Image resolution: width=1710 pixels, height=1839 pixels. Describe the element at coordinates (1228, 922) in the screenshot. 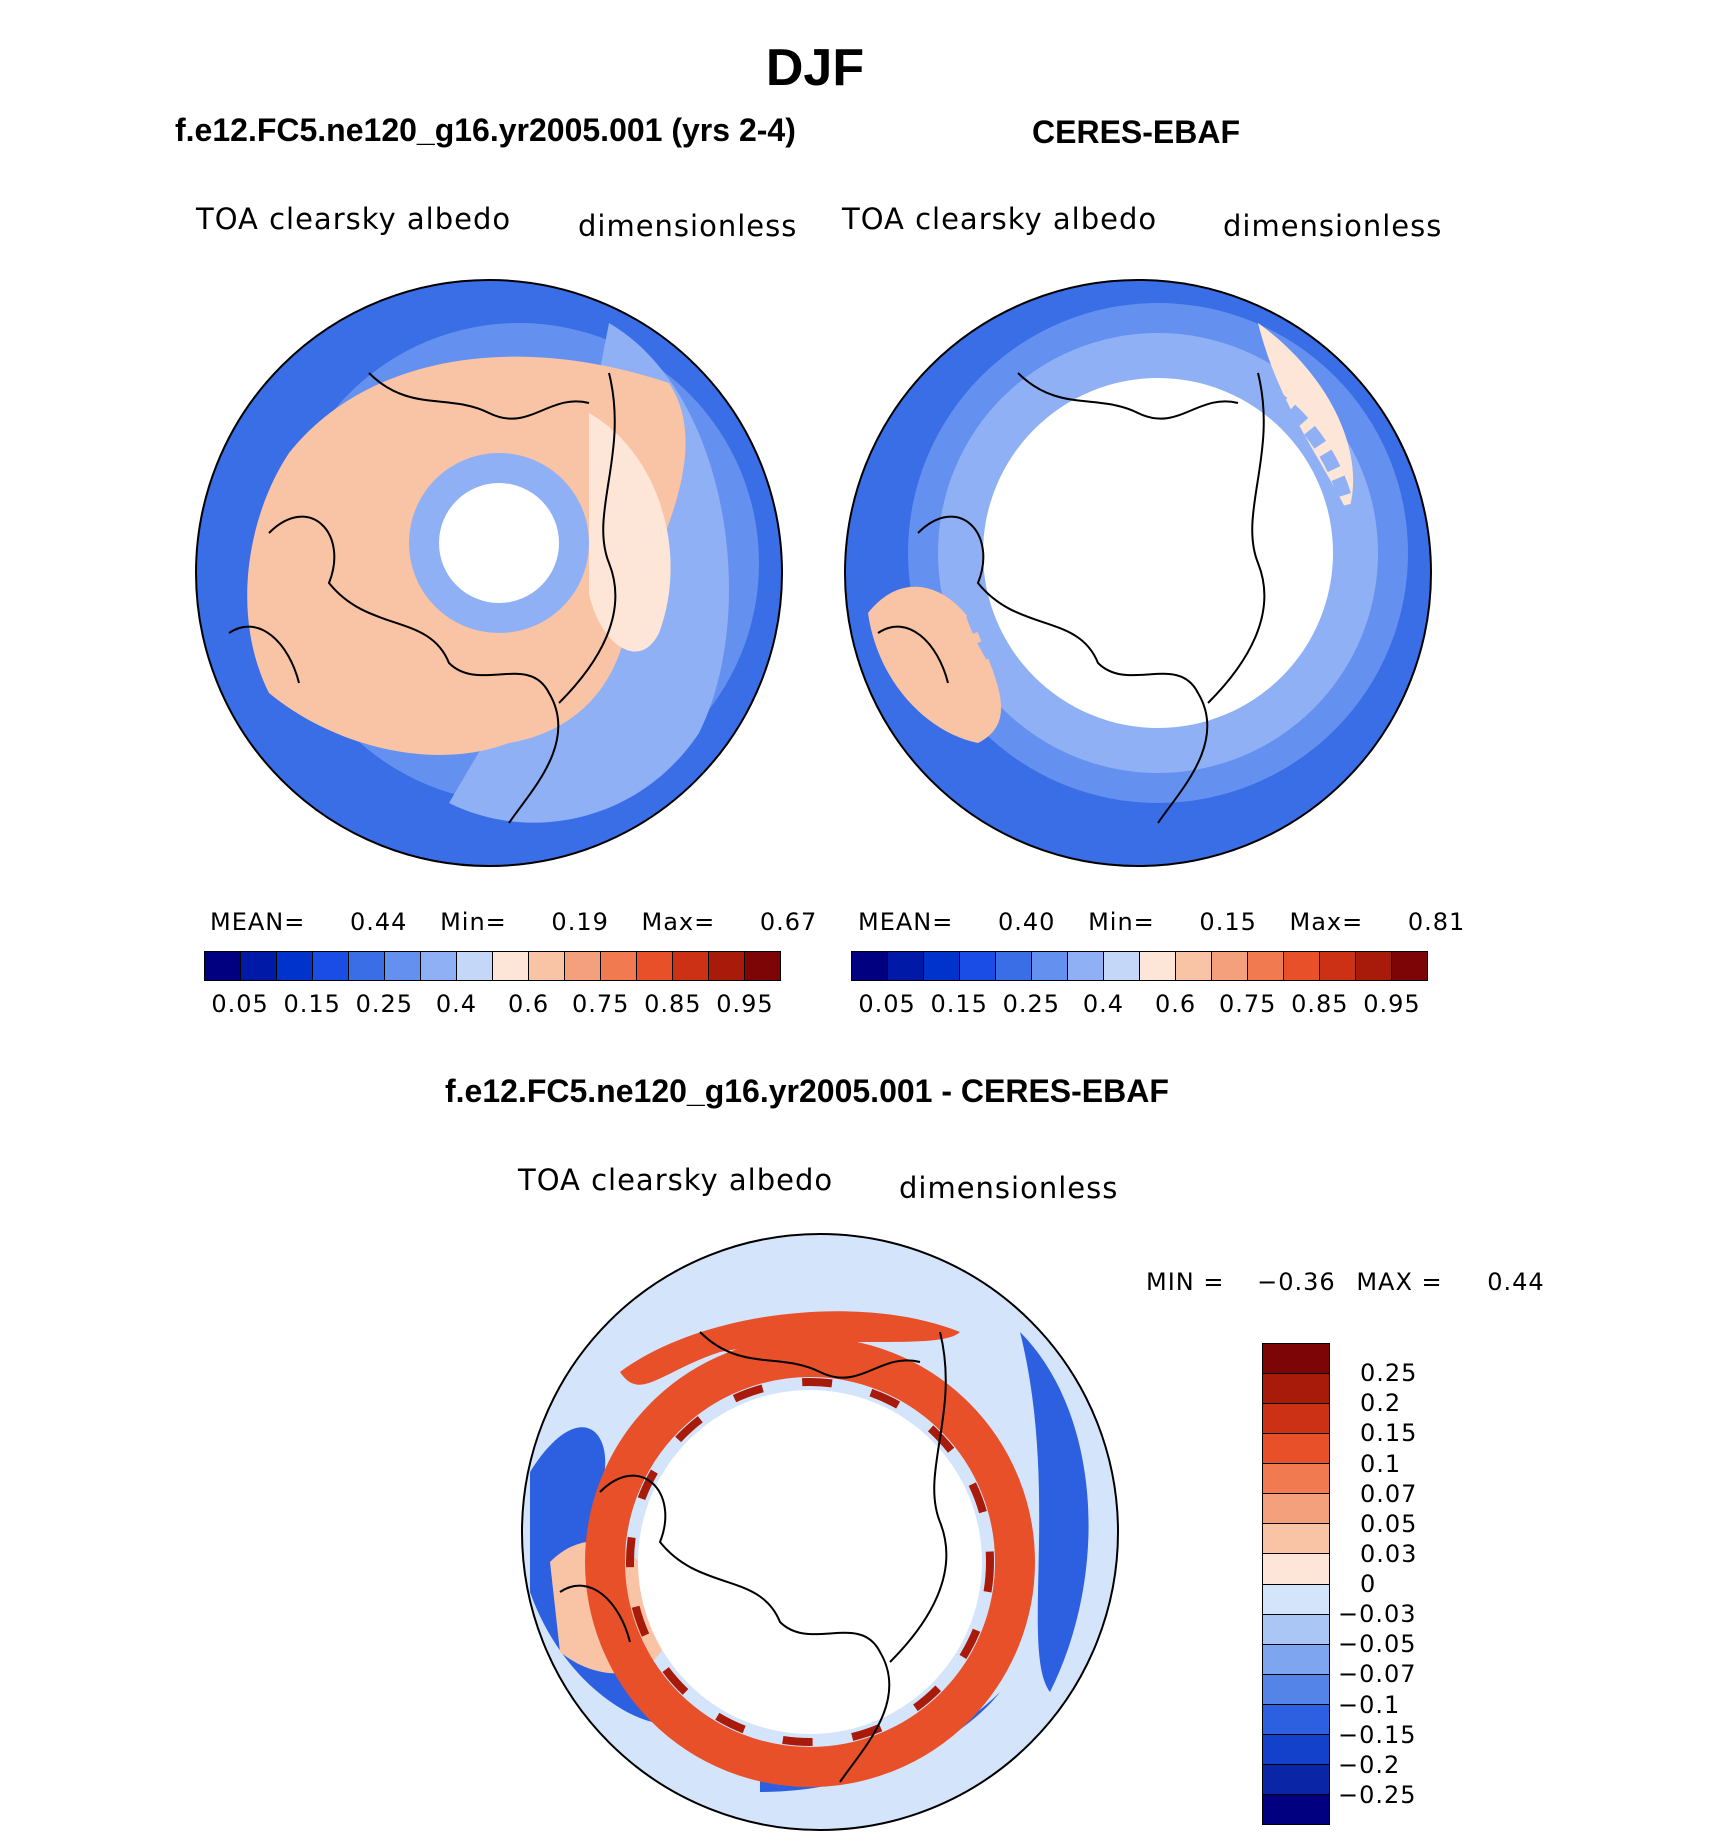

I see `panel-2-min-value: 0.15` at that location.